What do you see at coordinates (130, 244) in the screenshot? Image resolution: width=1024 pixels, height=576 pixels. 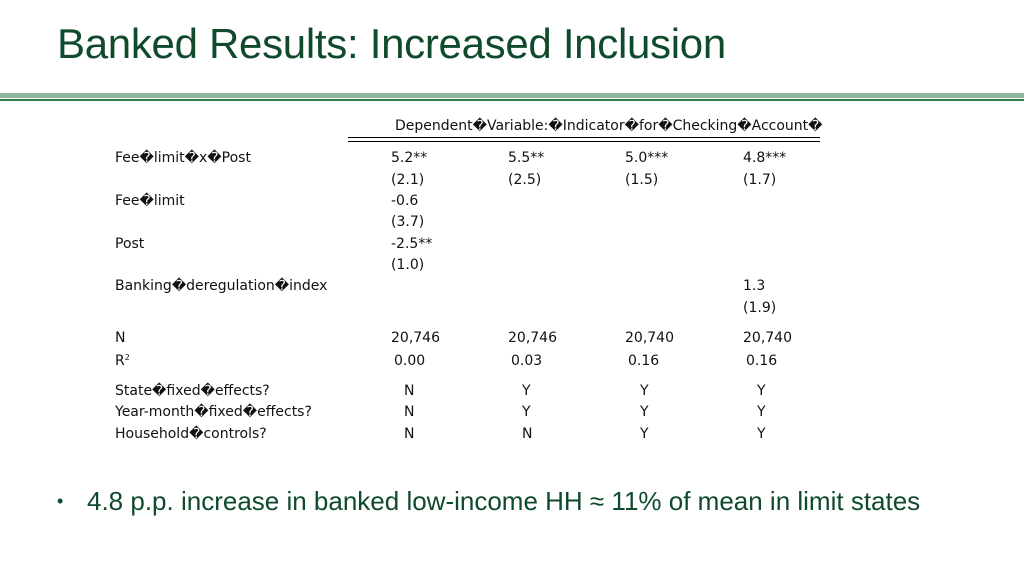 I see `row-label-post: Post` at bounding box center [130, 244].